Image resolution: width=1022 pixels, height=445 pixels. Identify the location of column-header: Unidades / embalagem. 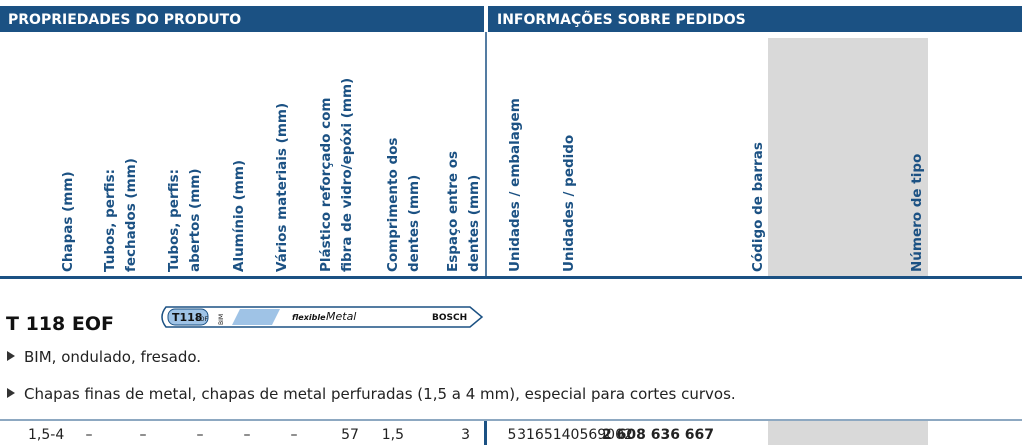
(515, 185).